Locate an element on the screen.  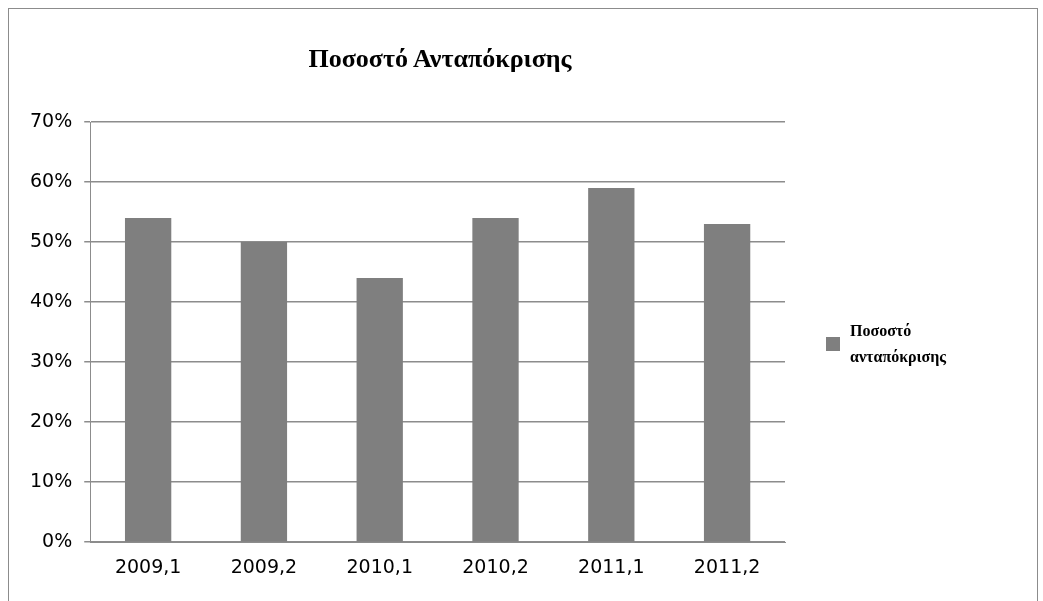
chart-title: Ποσοστό Ανταπόκρισης is located at coordinates (440, 59).